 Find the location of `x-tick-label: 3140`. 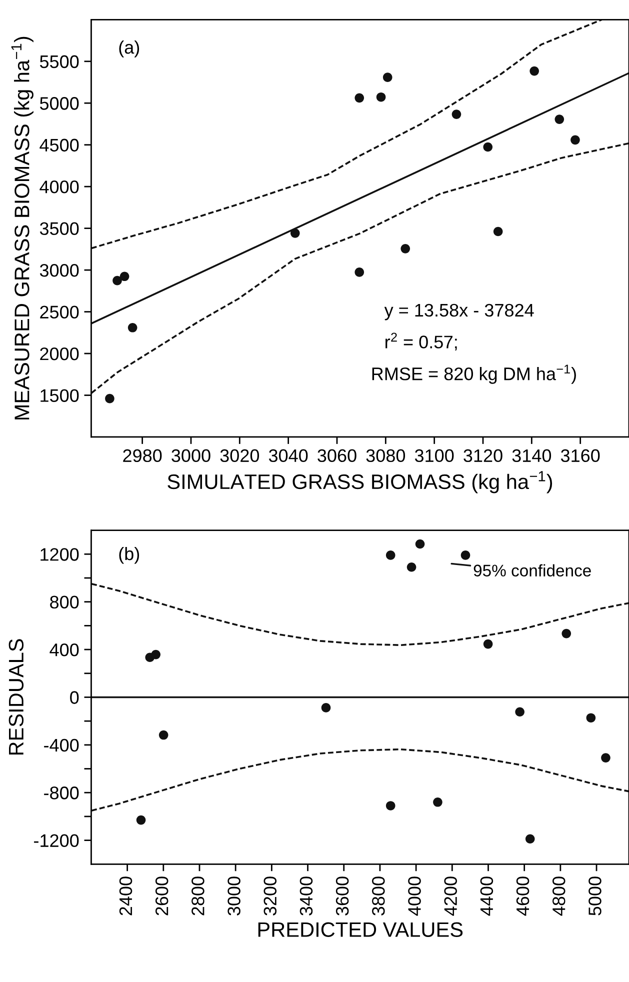

x-tick-label: 3140 is located at coordinates (532, 455).